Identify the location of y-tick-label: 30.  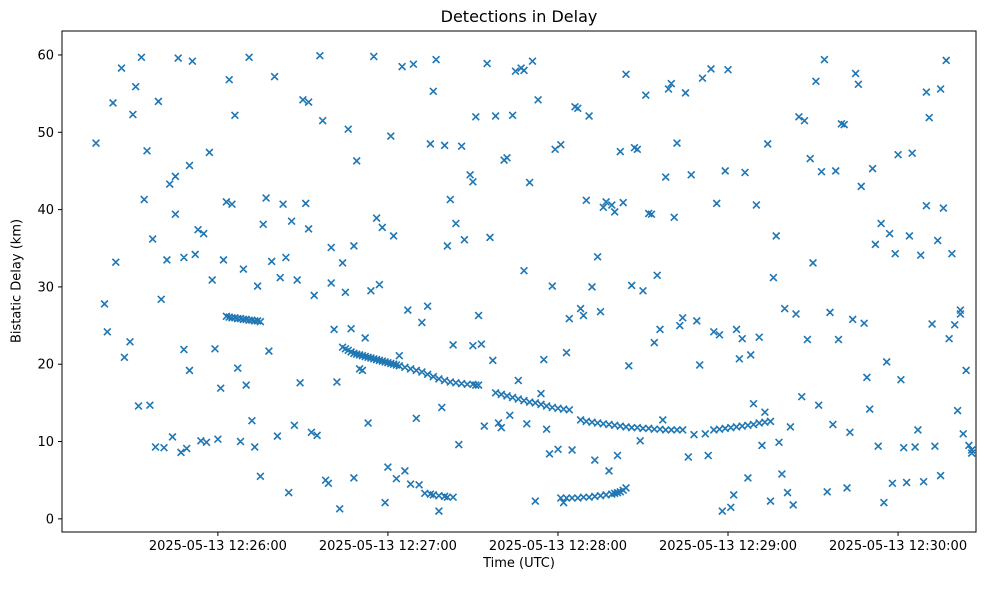
(45, 287).